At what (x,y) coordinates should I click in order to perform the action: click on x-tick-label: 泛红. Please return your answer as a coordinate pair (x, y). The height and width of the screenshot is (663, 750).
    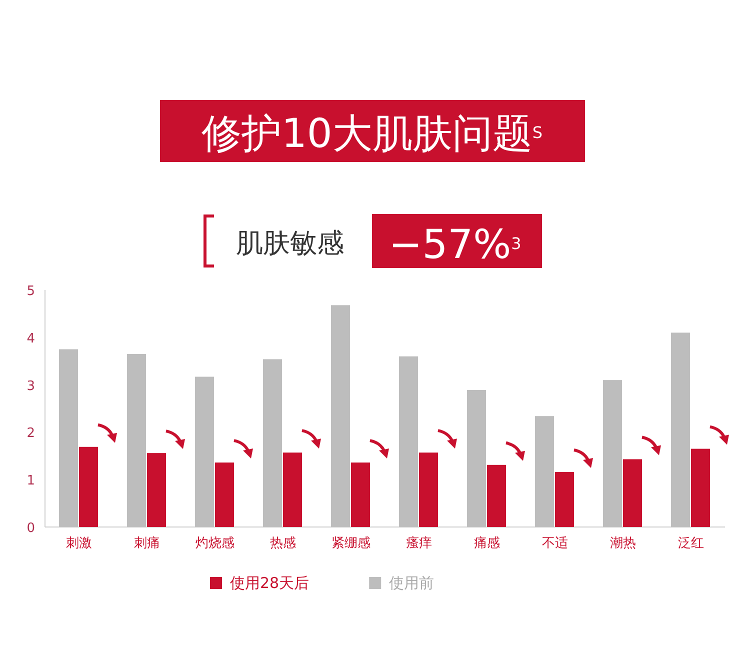
    Looking at the image, I should click on (691, 543).